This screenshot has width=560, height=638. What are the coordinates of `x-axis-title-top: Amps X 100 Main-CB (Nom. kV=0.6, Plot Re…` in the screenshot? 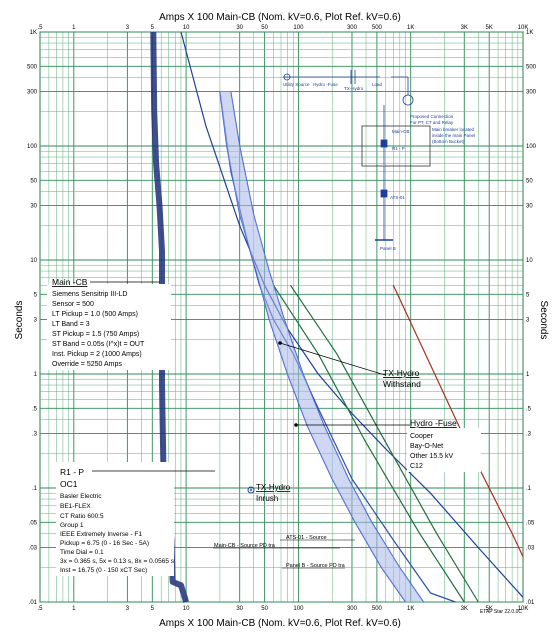 It's located at (280, 17).